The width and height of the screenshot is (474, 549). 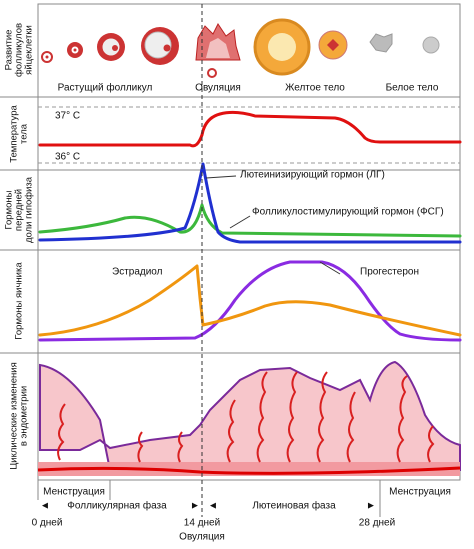 I want to click on lh-curve, so click(x=250, y=203).